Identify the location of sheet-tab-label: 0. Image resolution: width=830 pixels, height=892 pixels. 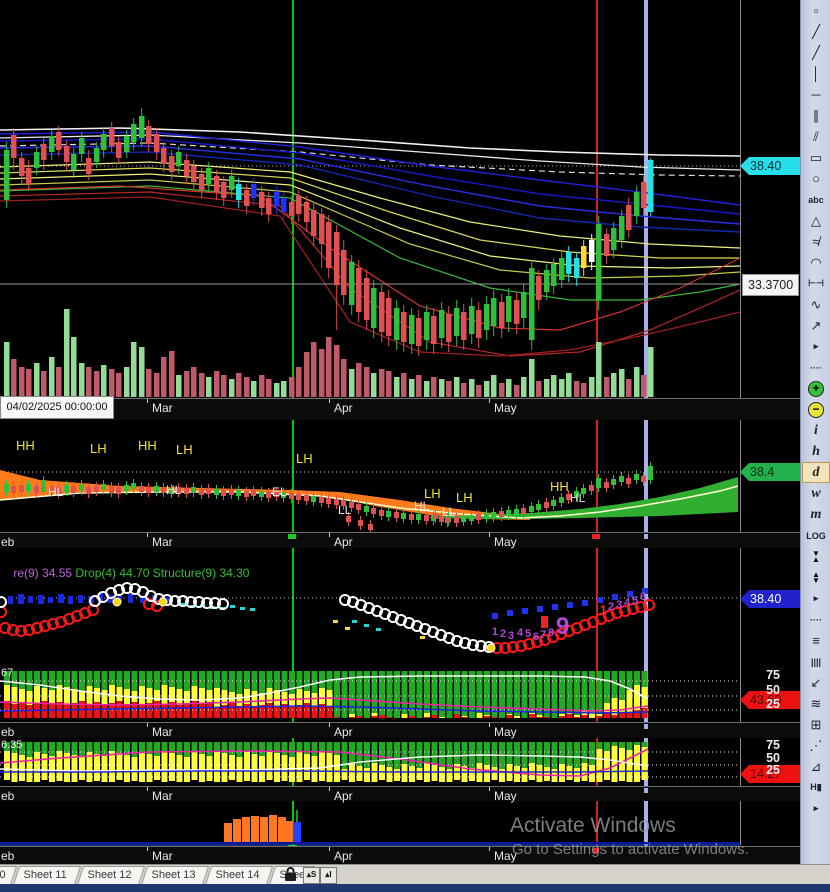
(3, 875).